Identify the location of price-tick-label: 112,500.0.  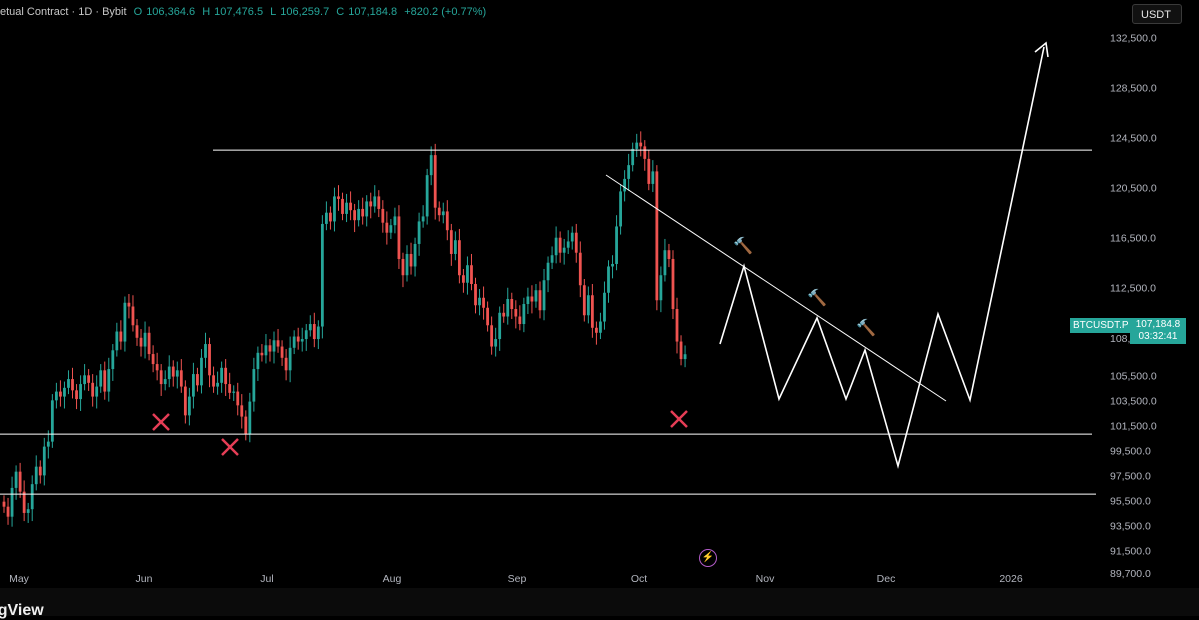
(1133, 289).